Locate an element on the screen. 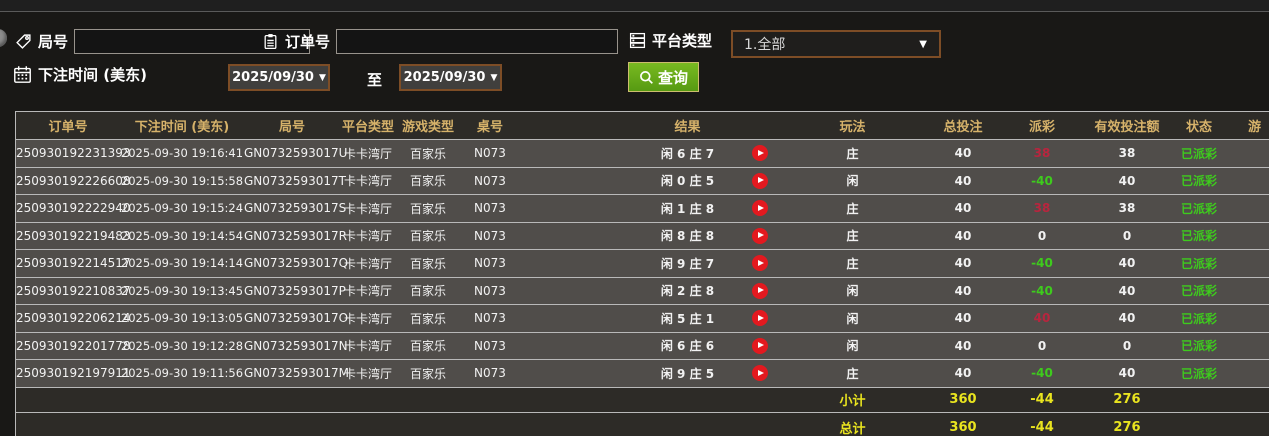 This screenshot has height=436, width=1269. subtotal-row-cell-payout: -44 is located at coordinates (1042, 399).